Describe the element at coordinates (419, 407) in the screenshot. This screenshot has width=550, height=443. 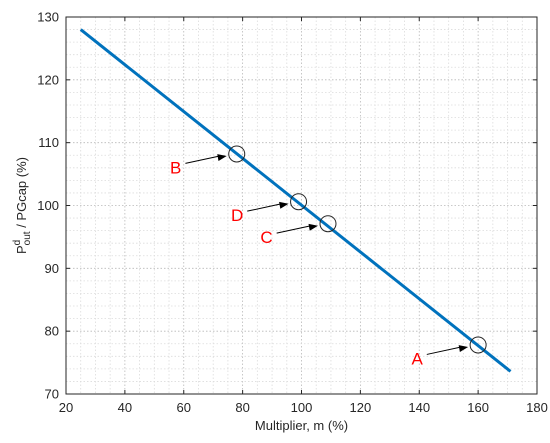
I see `x-tick-label: 140` at that location.